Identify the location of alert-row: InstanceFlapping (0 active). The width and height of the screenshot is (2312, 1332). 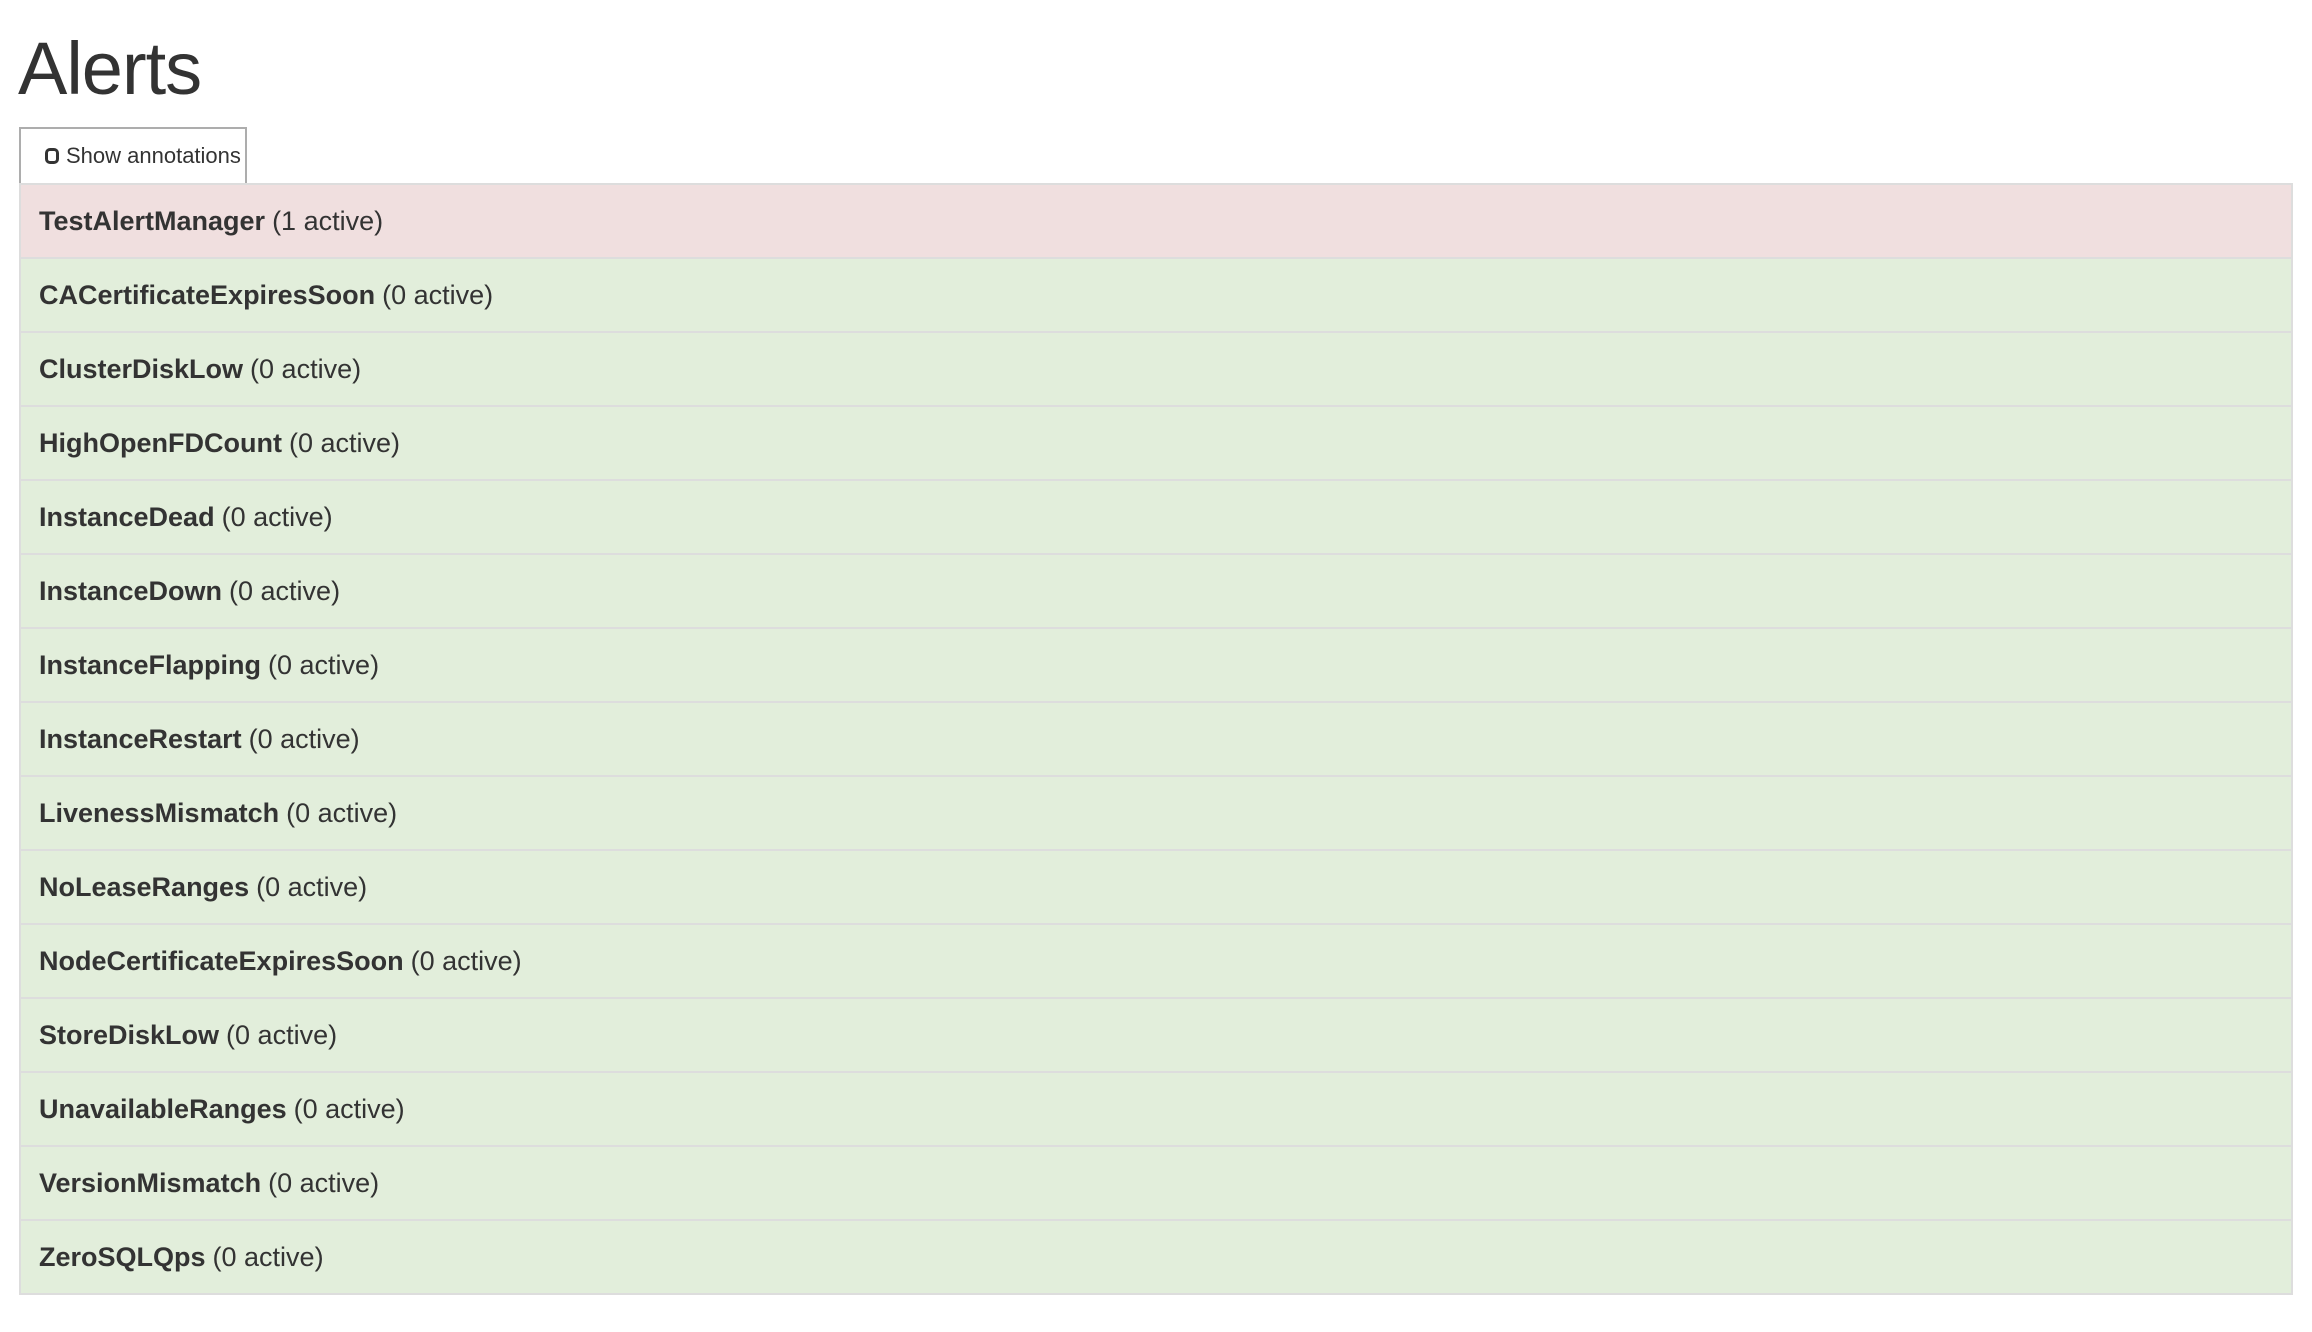
(1156, 664).